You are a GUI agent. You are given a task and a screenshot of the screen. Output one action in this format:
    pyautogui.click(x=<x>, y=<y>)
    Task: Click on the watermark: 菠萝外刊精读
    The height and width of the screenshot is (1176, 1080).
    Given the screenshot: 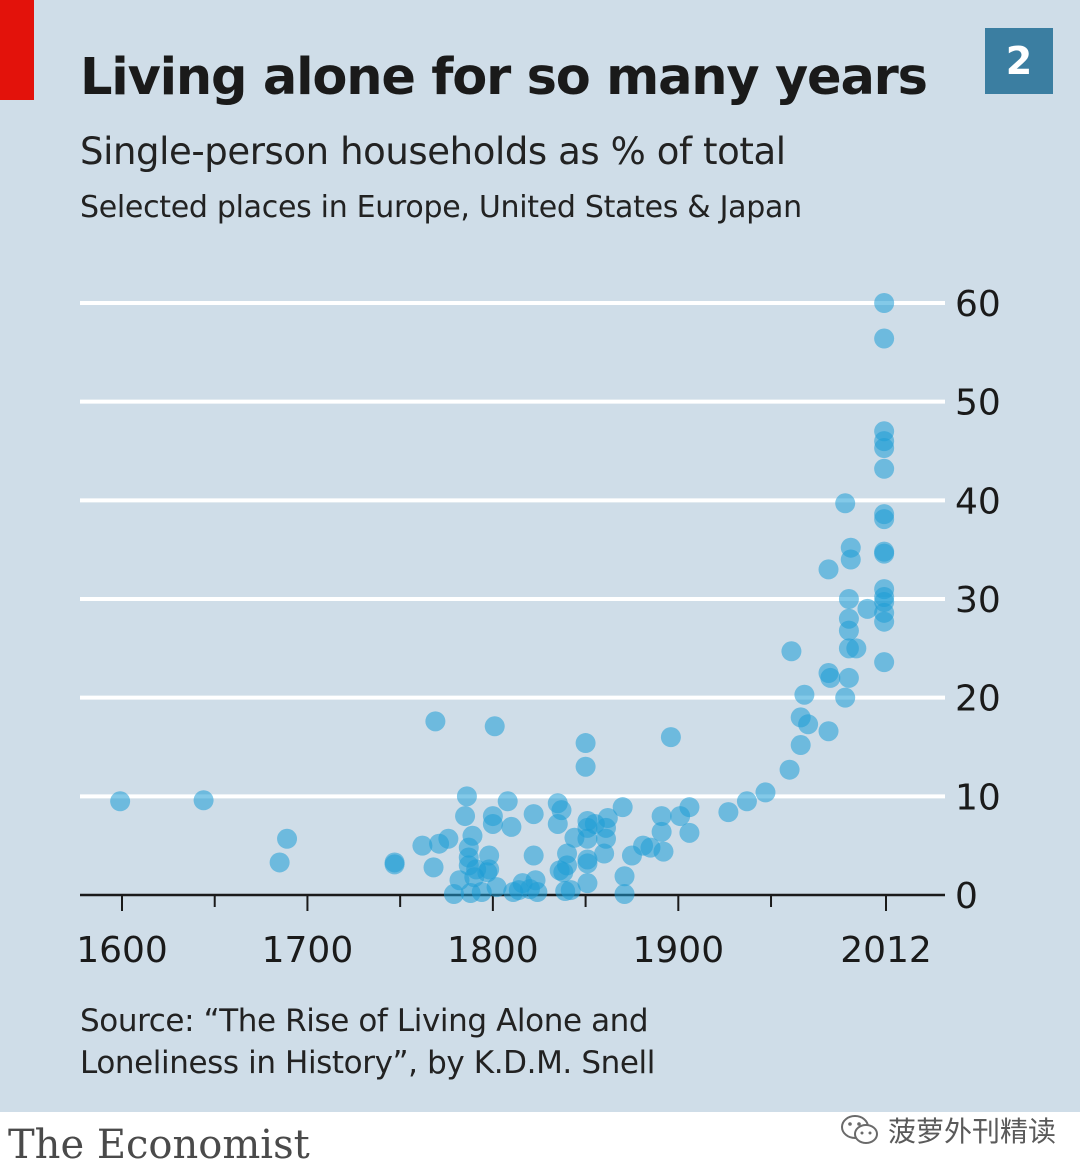 What is the action you would take?
    pyautogui.click(x=948, y=1130)
    